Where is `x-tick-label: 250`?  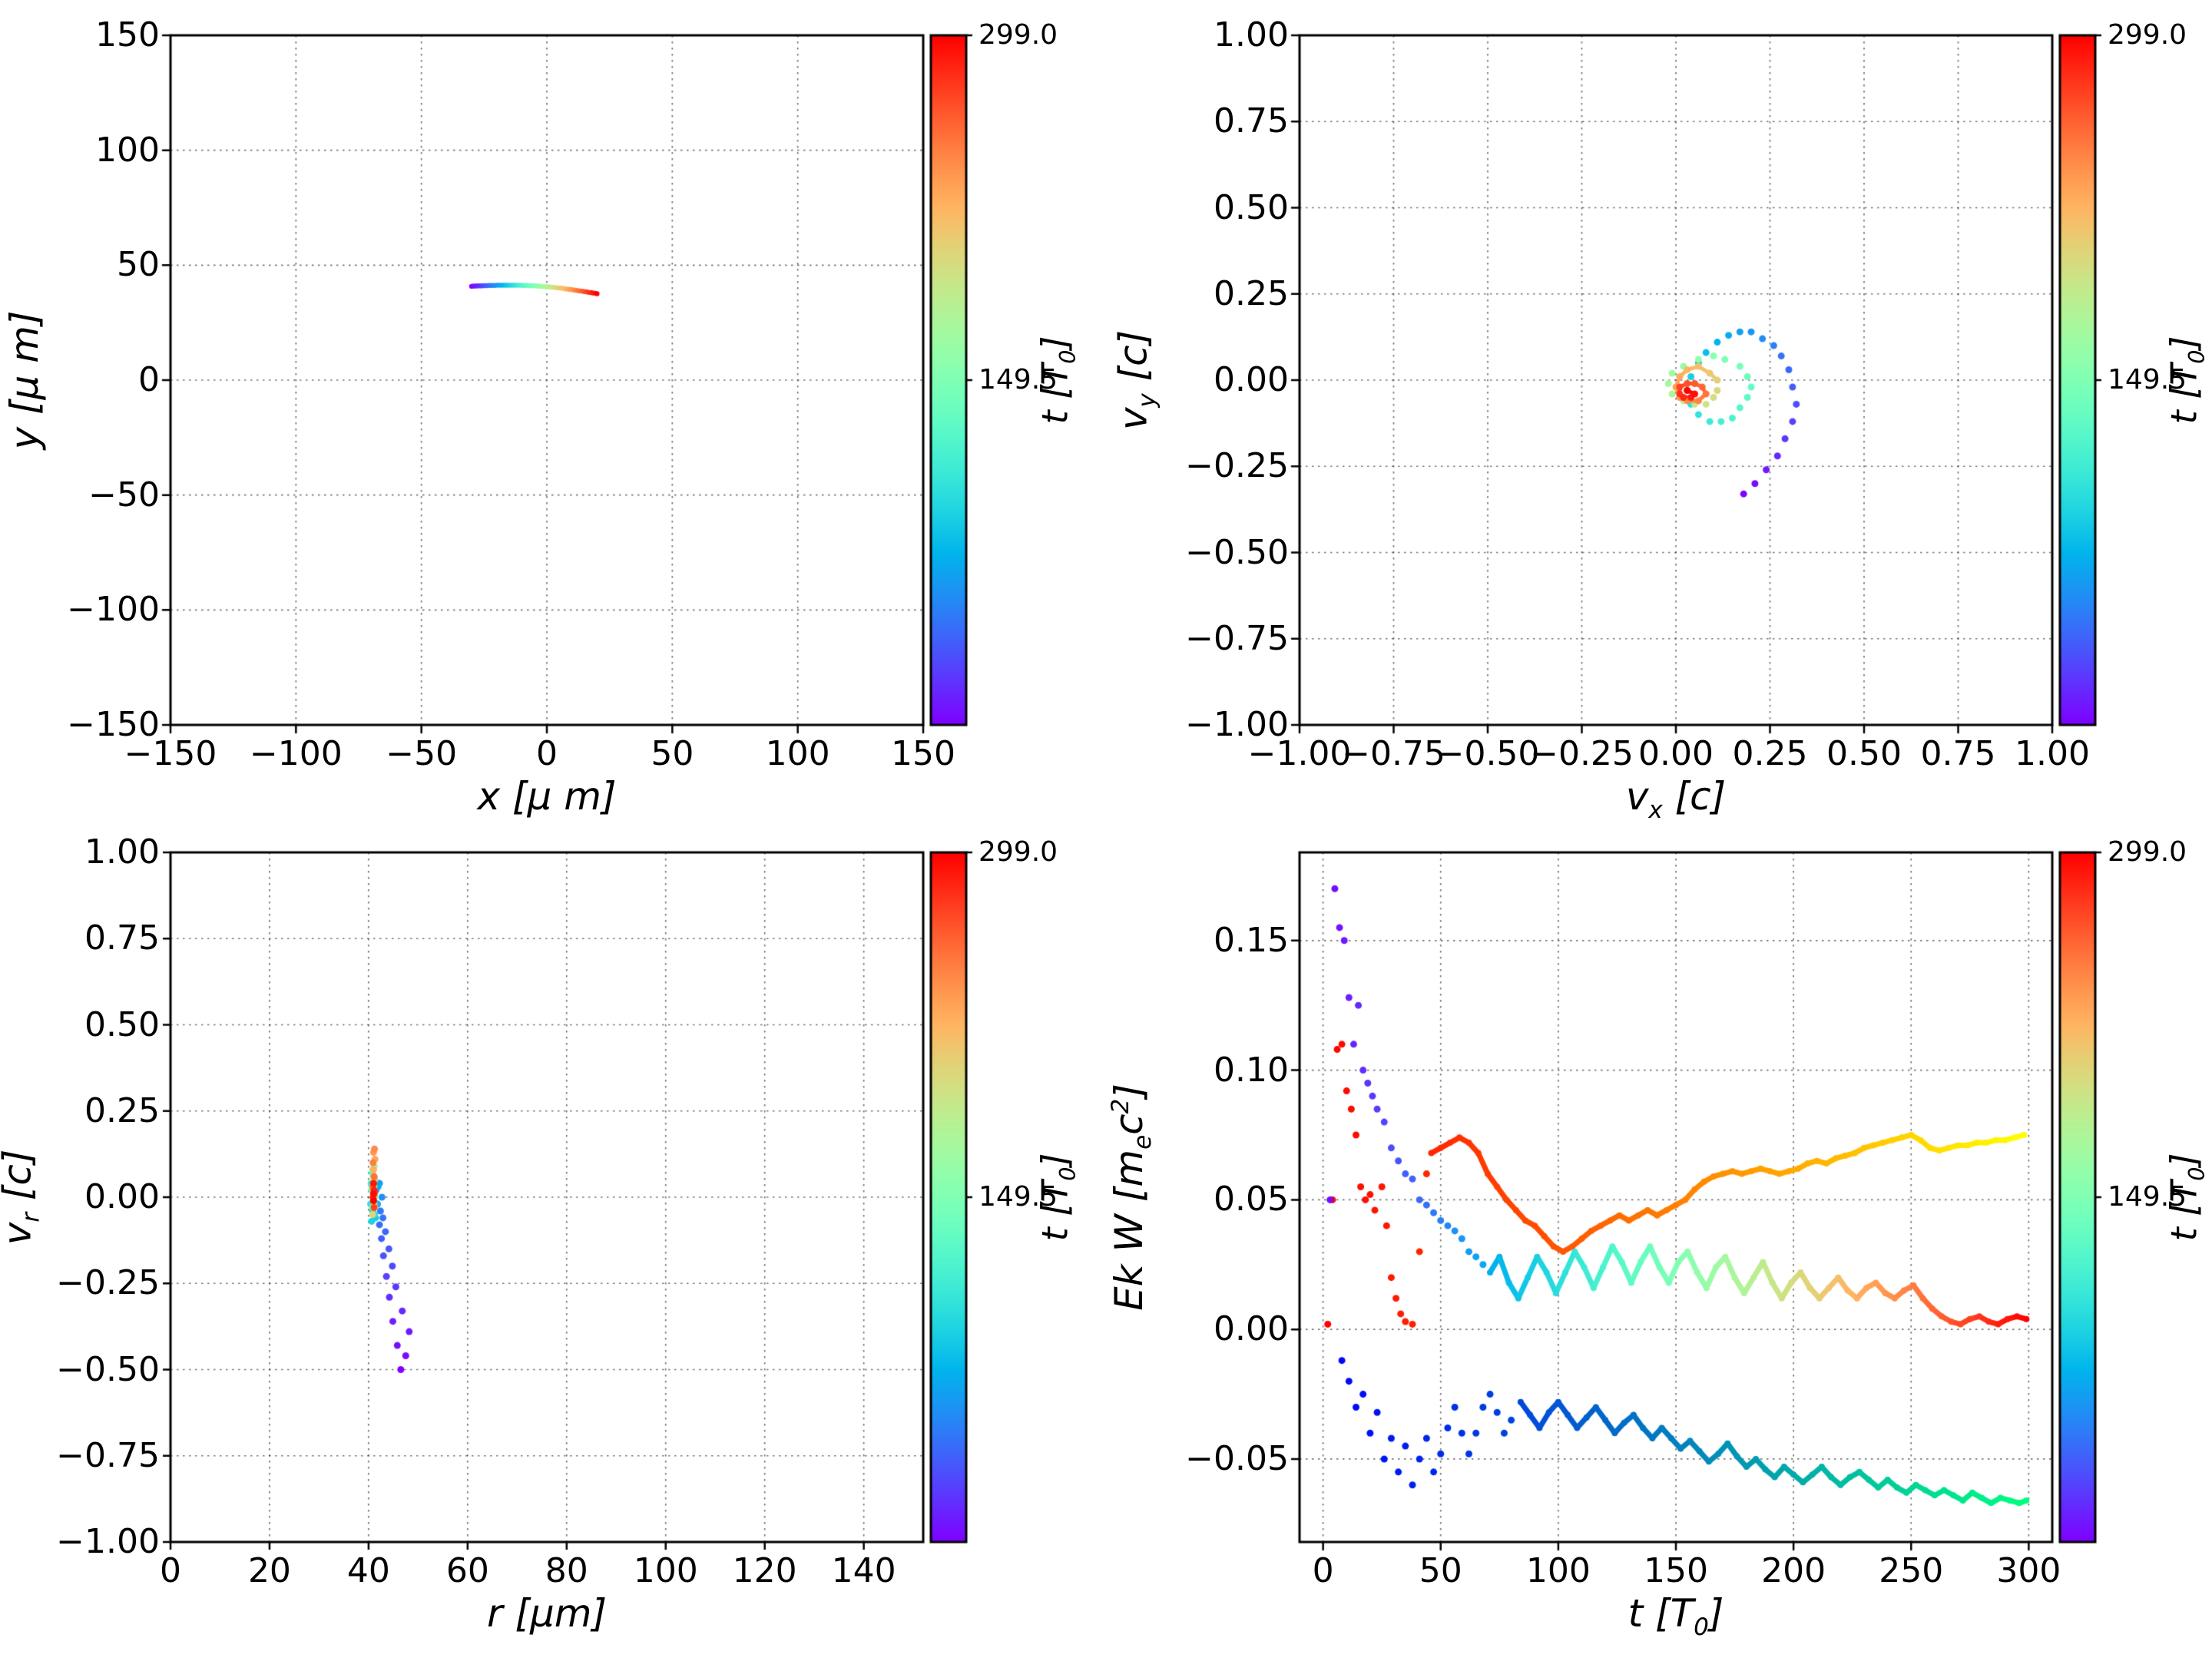 x-tick-label: 250 is located at coordinates (1911, 1570).